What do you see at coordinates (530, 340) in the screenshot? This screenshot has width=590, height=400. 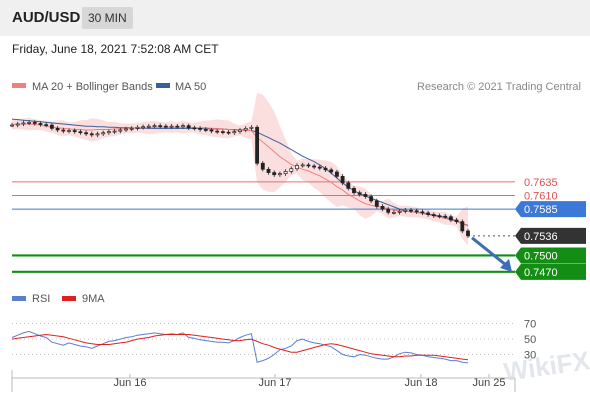 I see `rsi-tick-50: 50` at bounding box center [530, 340].